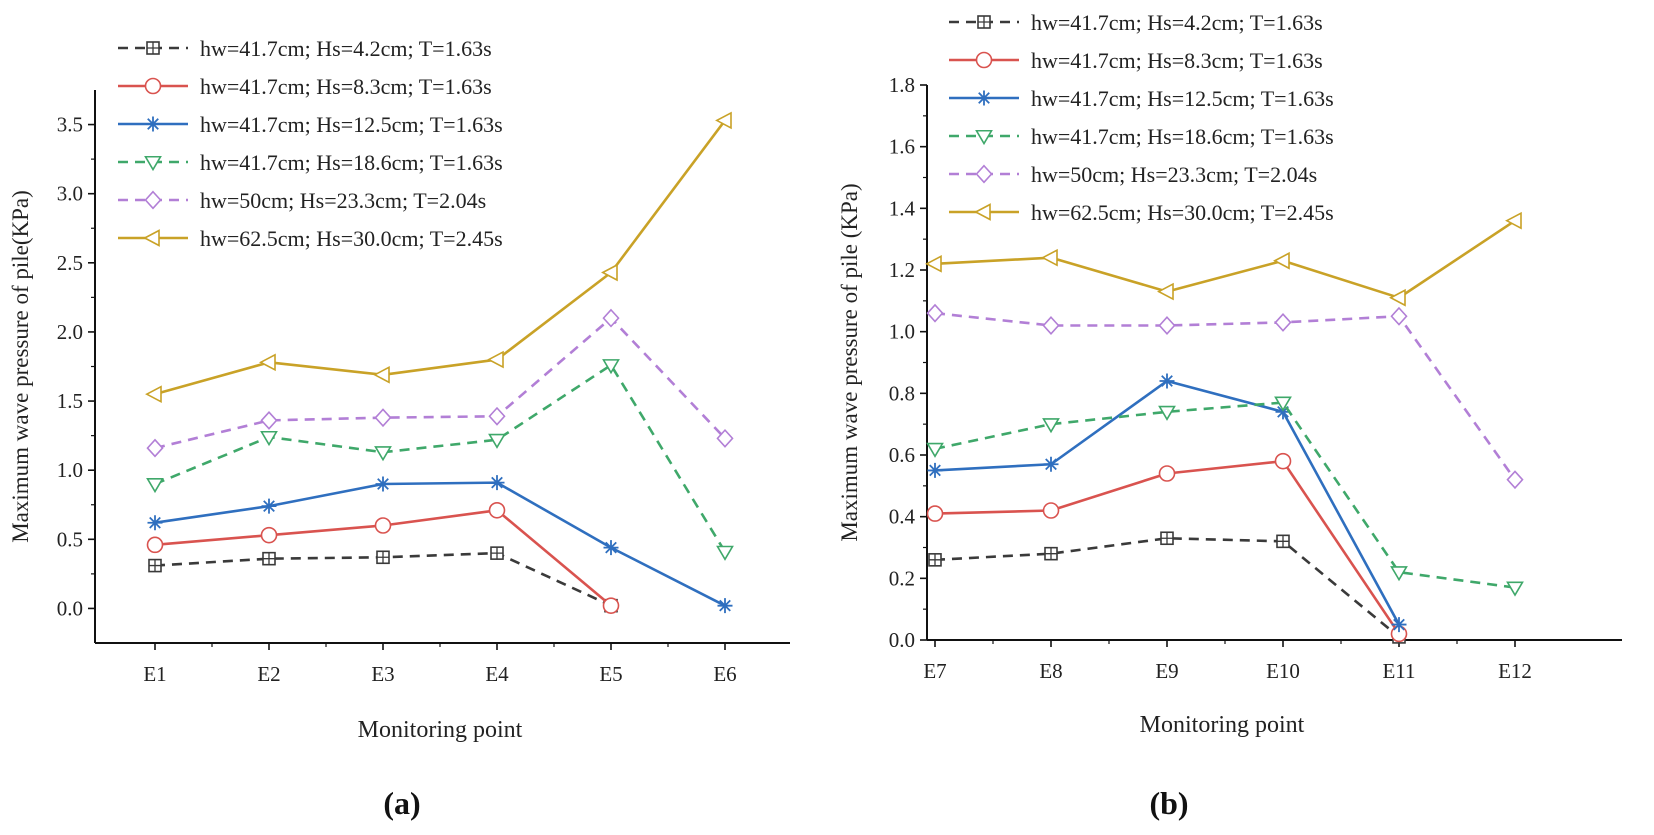 This screenshot has width=1654, height=835. What do you see at coordinates (1222, 725) in the screenshot?
I see `x-axis-label: Monitoring point` at bounding box center [1222, 725].